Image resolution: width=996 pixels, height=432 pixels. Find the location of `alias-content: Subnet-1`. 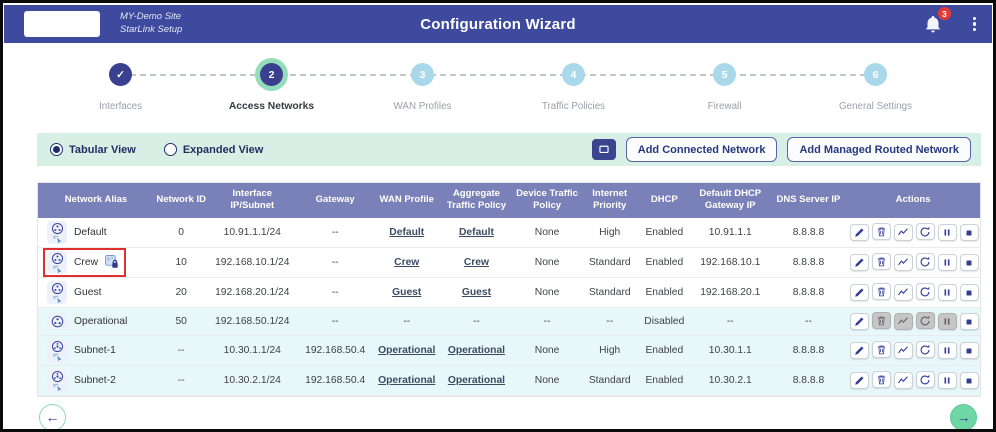

alias-content: Subnet-1 is located at coordinates (83, 350).